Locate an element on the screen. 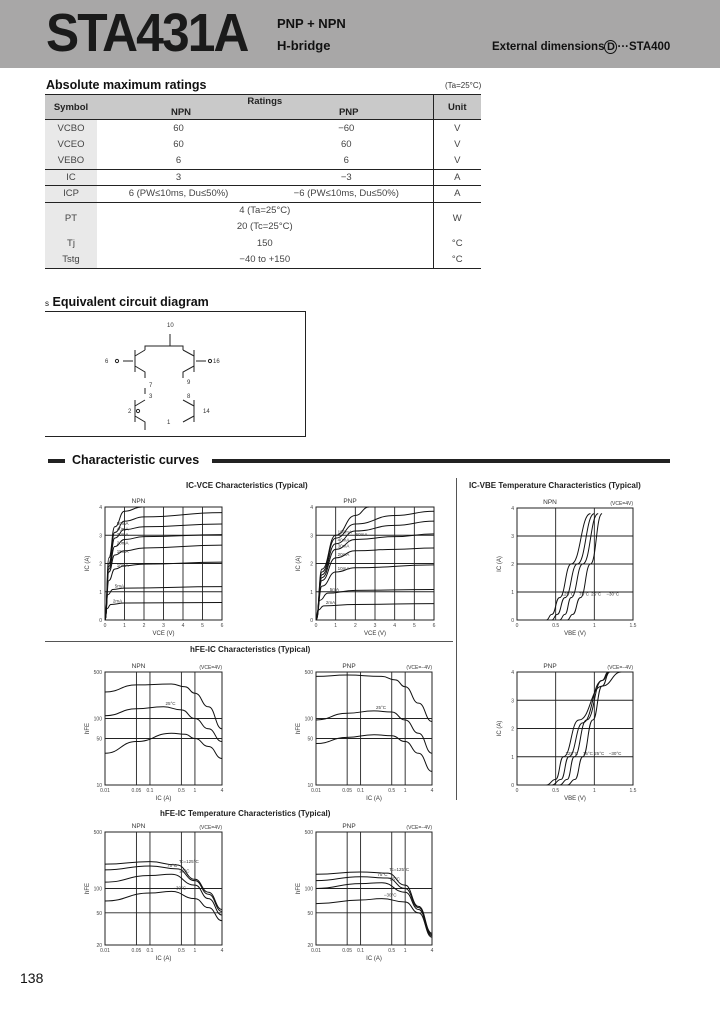  series-label: −30°C is located at coordinates (615, 753).